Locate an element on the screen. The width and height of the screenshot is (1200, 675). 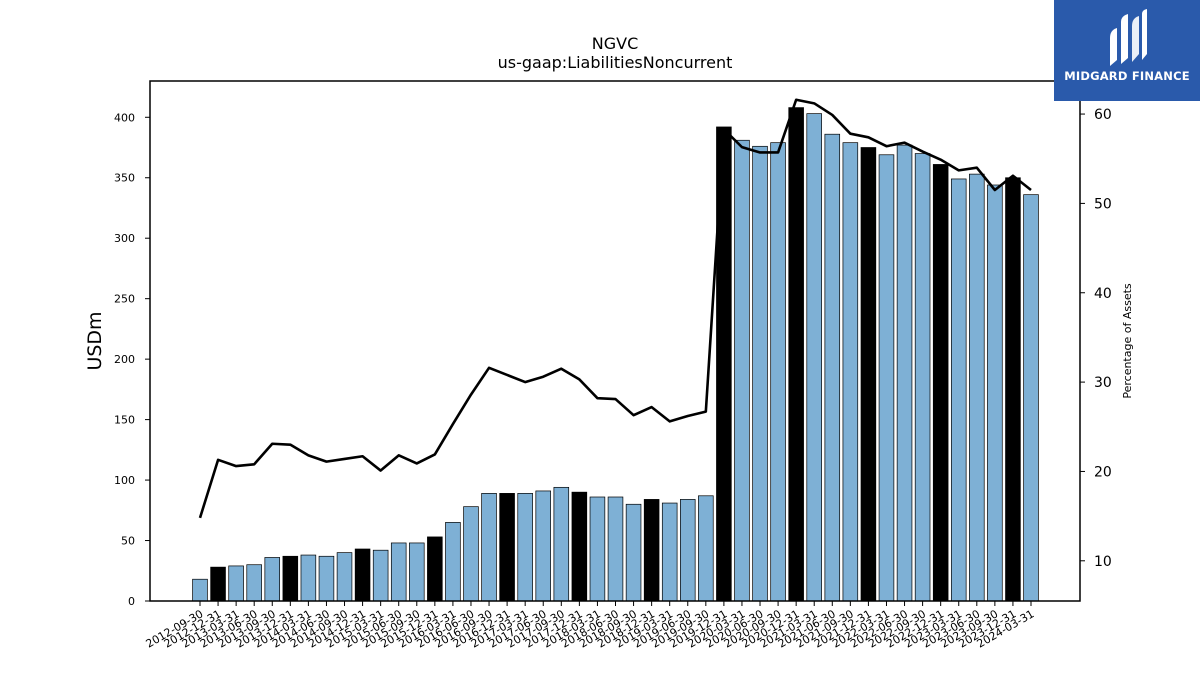
logo-text: MIDGARD FINANCE is located at coordinates (1127, 76).